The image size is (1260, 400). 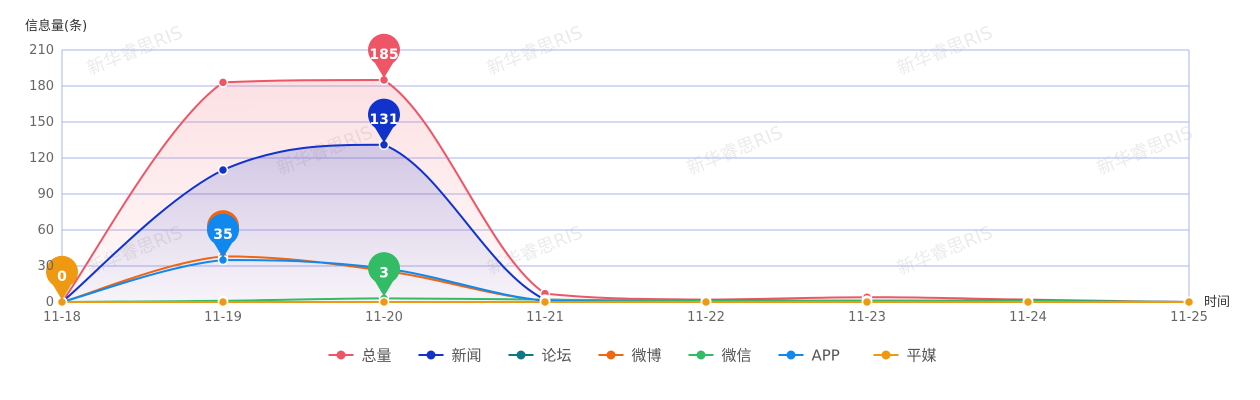 I want to click on y-tick-label: 150, so click(x=41, y=122).